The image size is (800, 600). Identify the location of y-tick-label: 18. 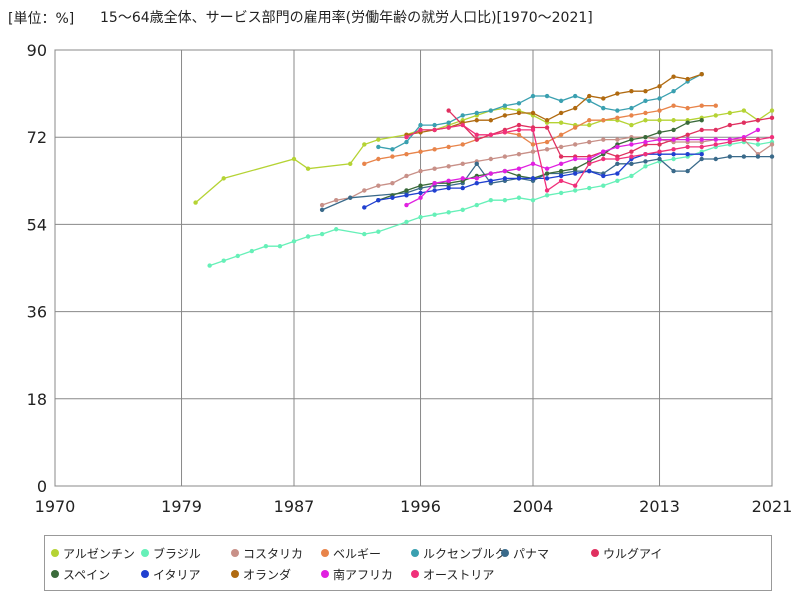
(37, 399).